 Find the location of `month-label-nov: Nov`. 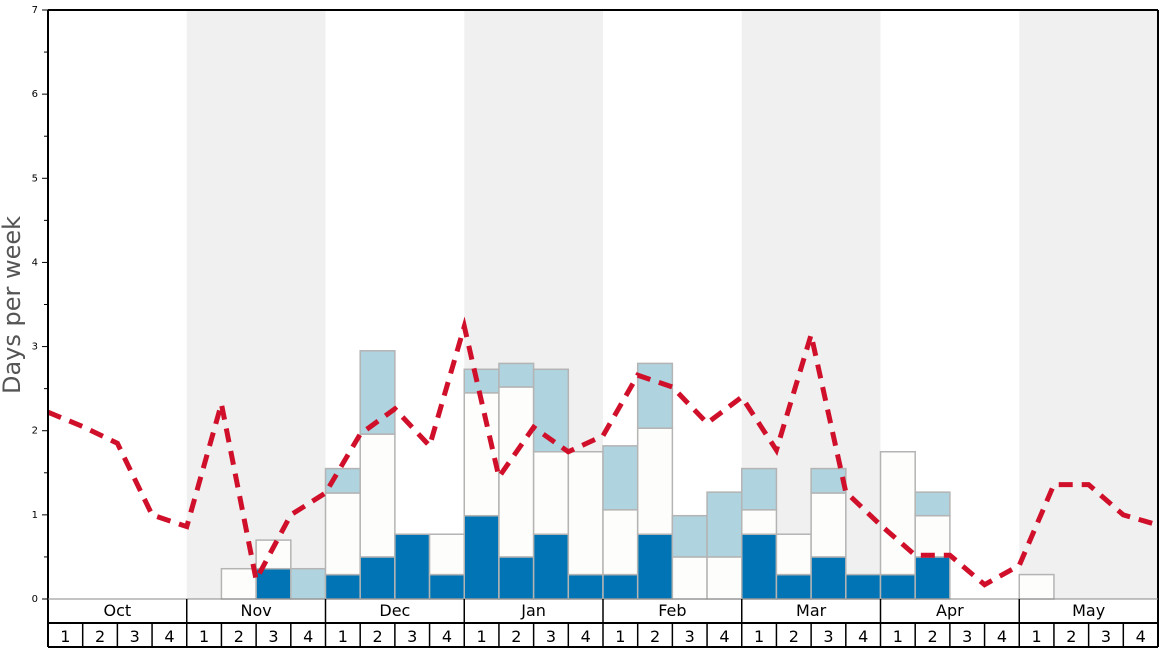

month-label-nov: Nov is located at coordinates (256, 610).